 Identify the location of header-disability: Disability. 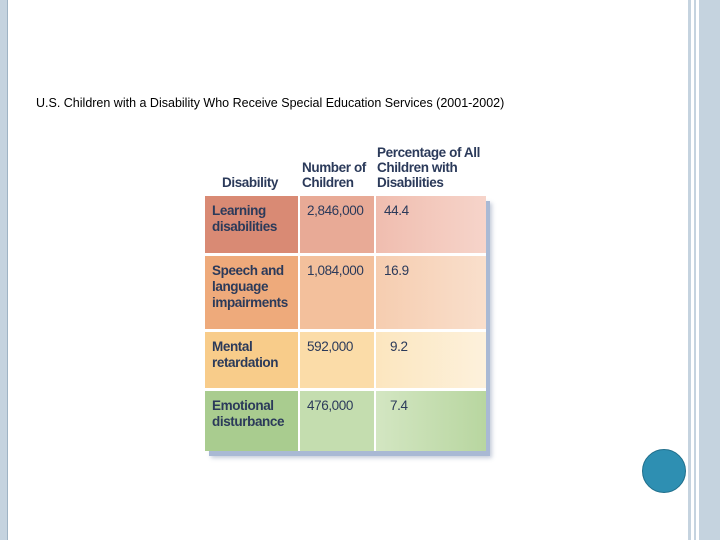
(250, 182).